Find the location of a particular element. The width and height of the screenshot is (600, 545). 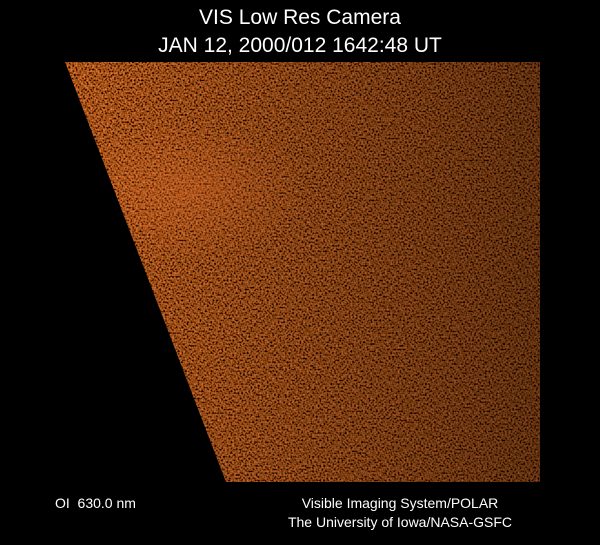

credit-line: Visible Imaging System/POLAR is located at coordinates (400, 503).